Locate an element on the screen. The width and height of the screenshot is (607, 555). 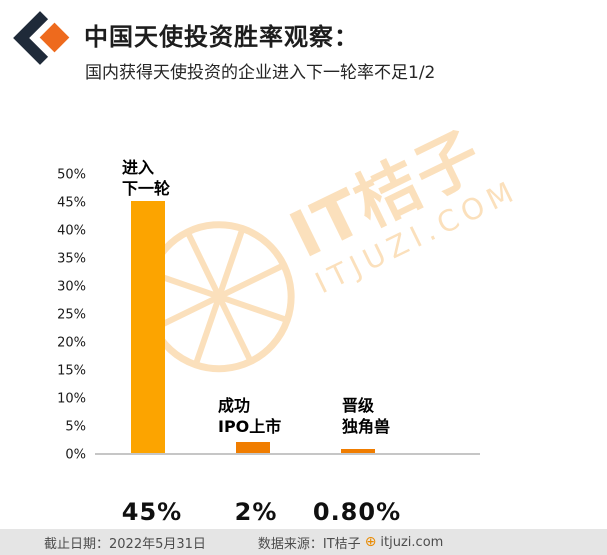
category-label-line: 下一轮 is located at coordinates (146, 188).